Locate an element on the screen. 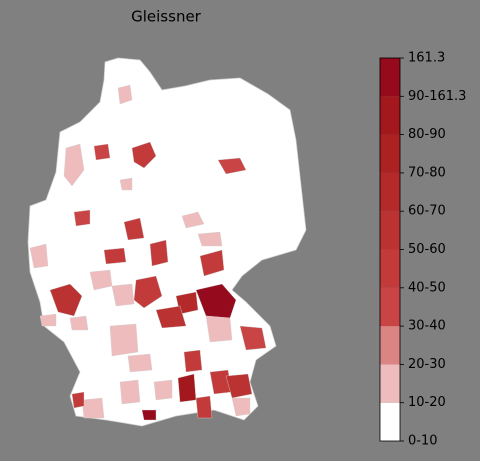 The height and width of the screenshot is (461, 480). map-title: Gleissner is located at coordinates (166, 17).